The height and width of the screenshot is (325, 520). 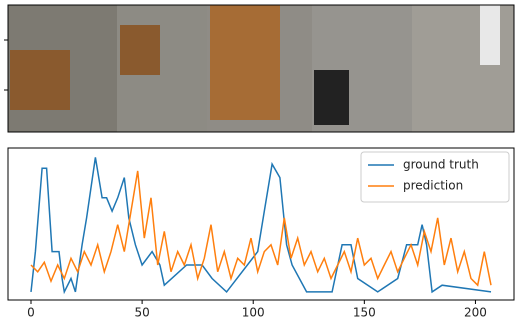 What do you see at coordinates (475, 313) in the screenshot?
I see `x-tick-label: 200` at bounding box center [475, 313].